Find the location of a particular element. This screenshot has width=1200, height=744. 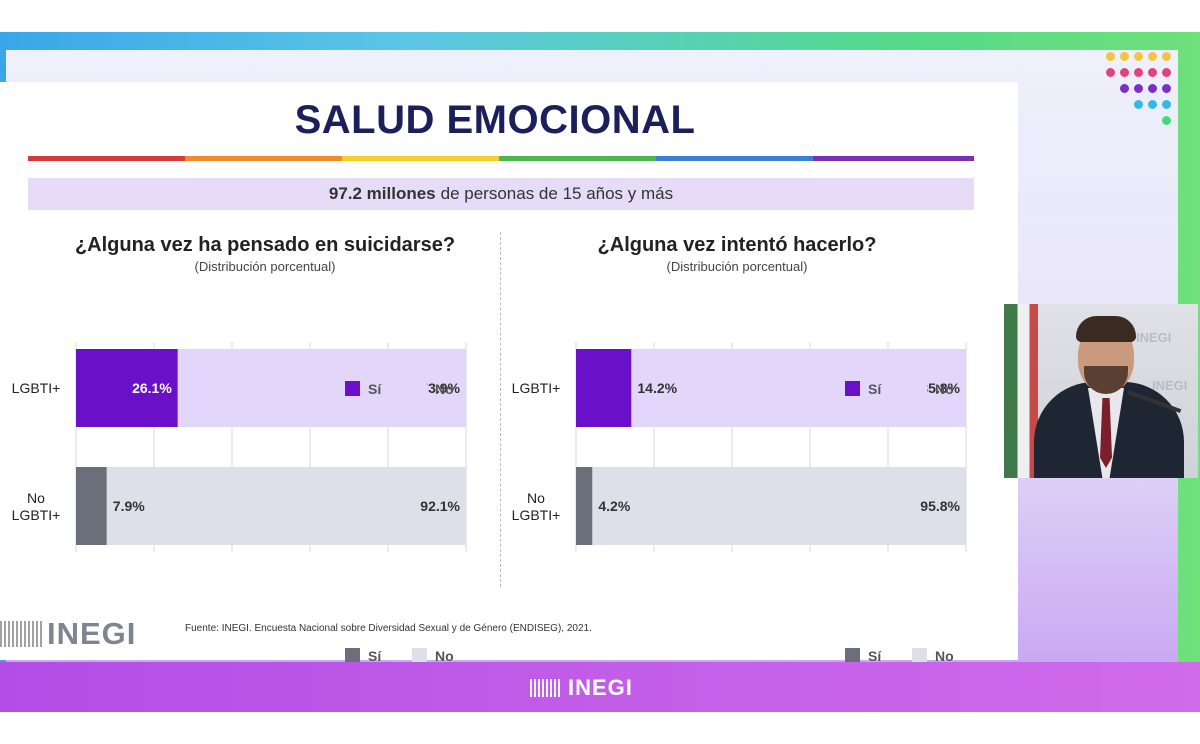

decorative-dots is located at coordinates (1141, 92).